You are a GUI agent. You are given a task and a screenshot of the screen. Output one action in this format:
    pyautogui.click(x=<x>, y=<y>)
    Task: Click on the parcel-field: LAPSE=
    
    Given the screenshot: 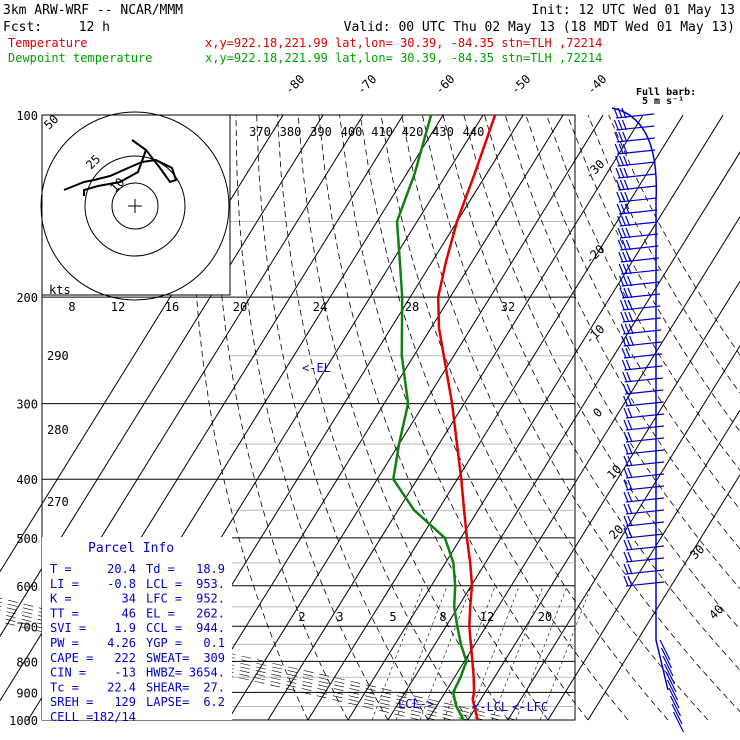 What is the action you would take?
    pyautogui.click(x=167, y=702)
    